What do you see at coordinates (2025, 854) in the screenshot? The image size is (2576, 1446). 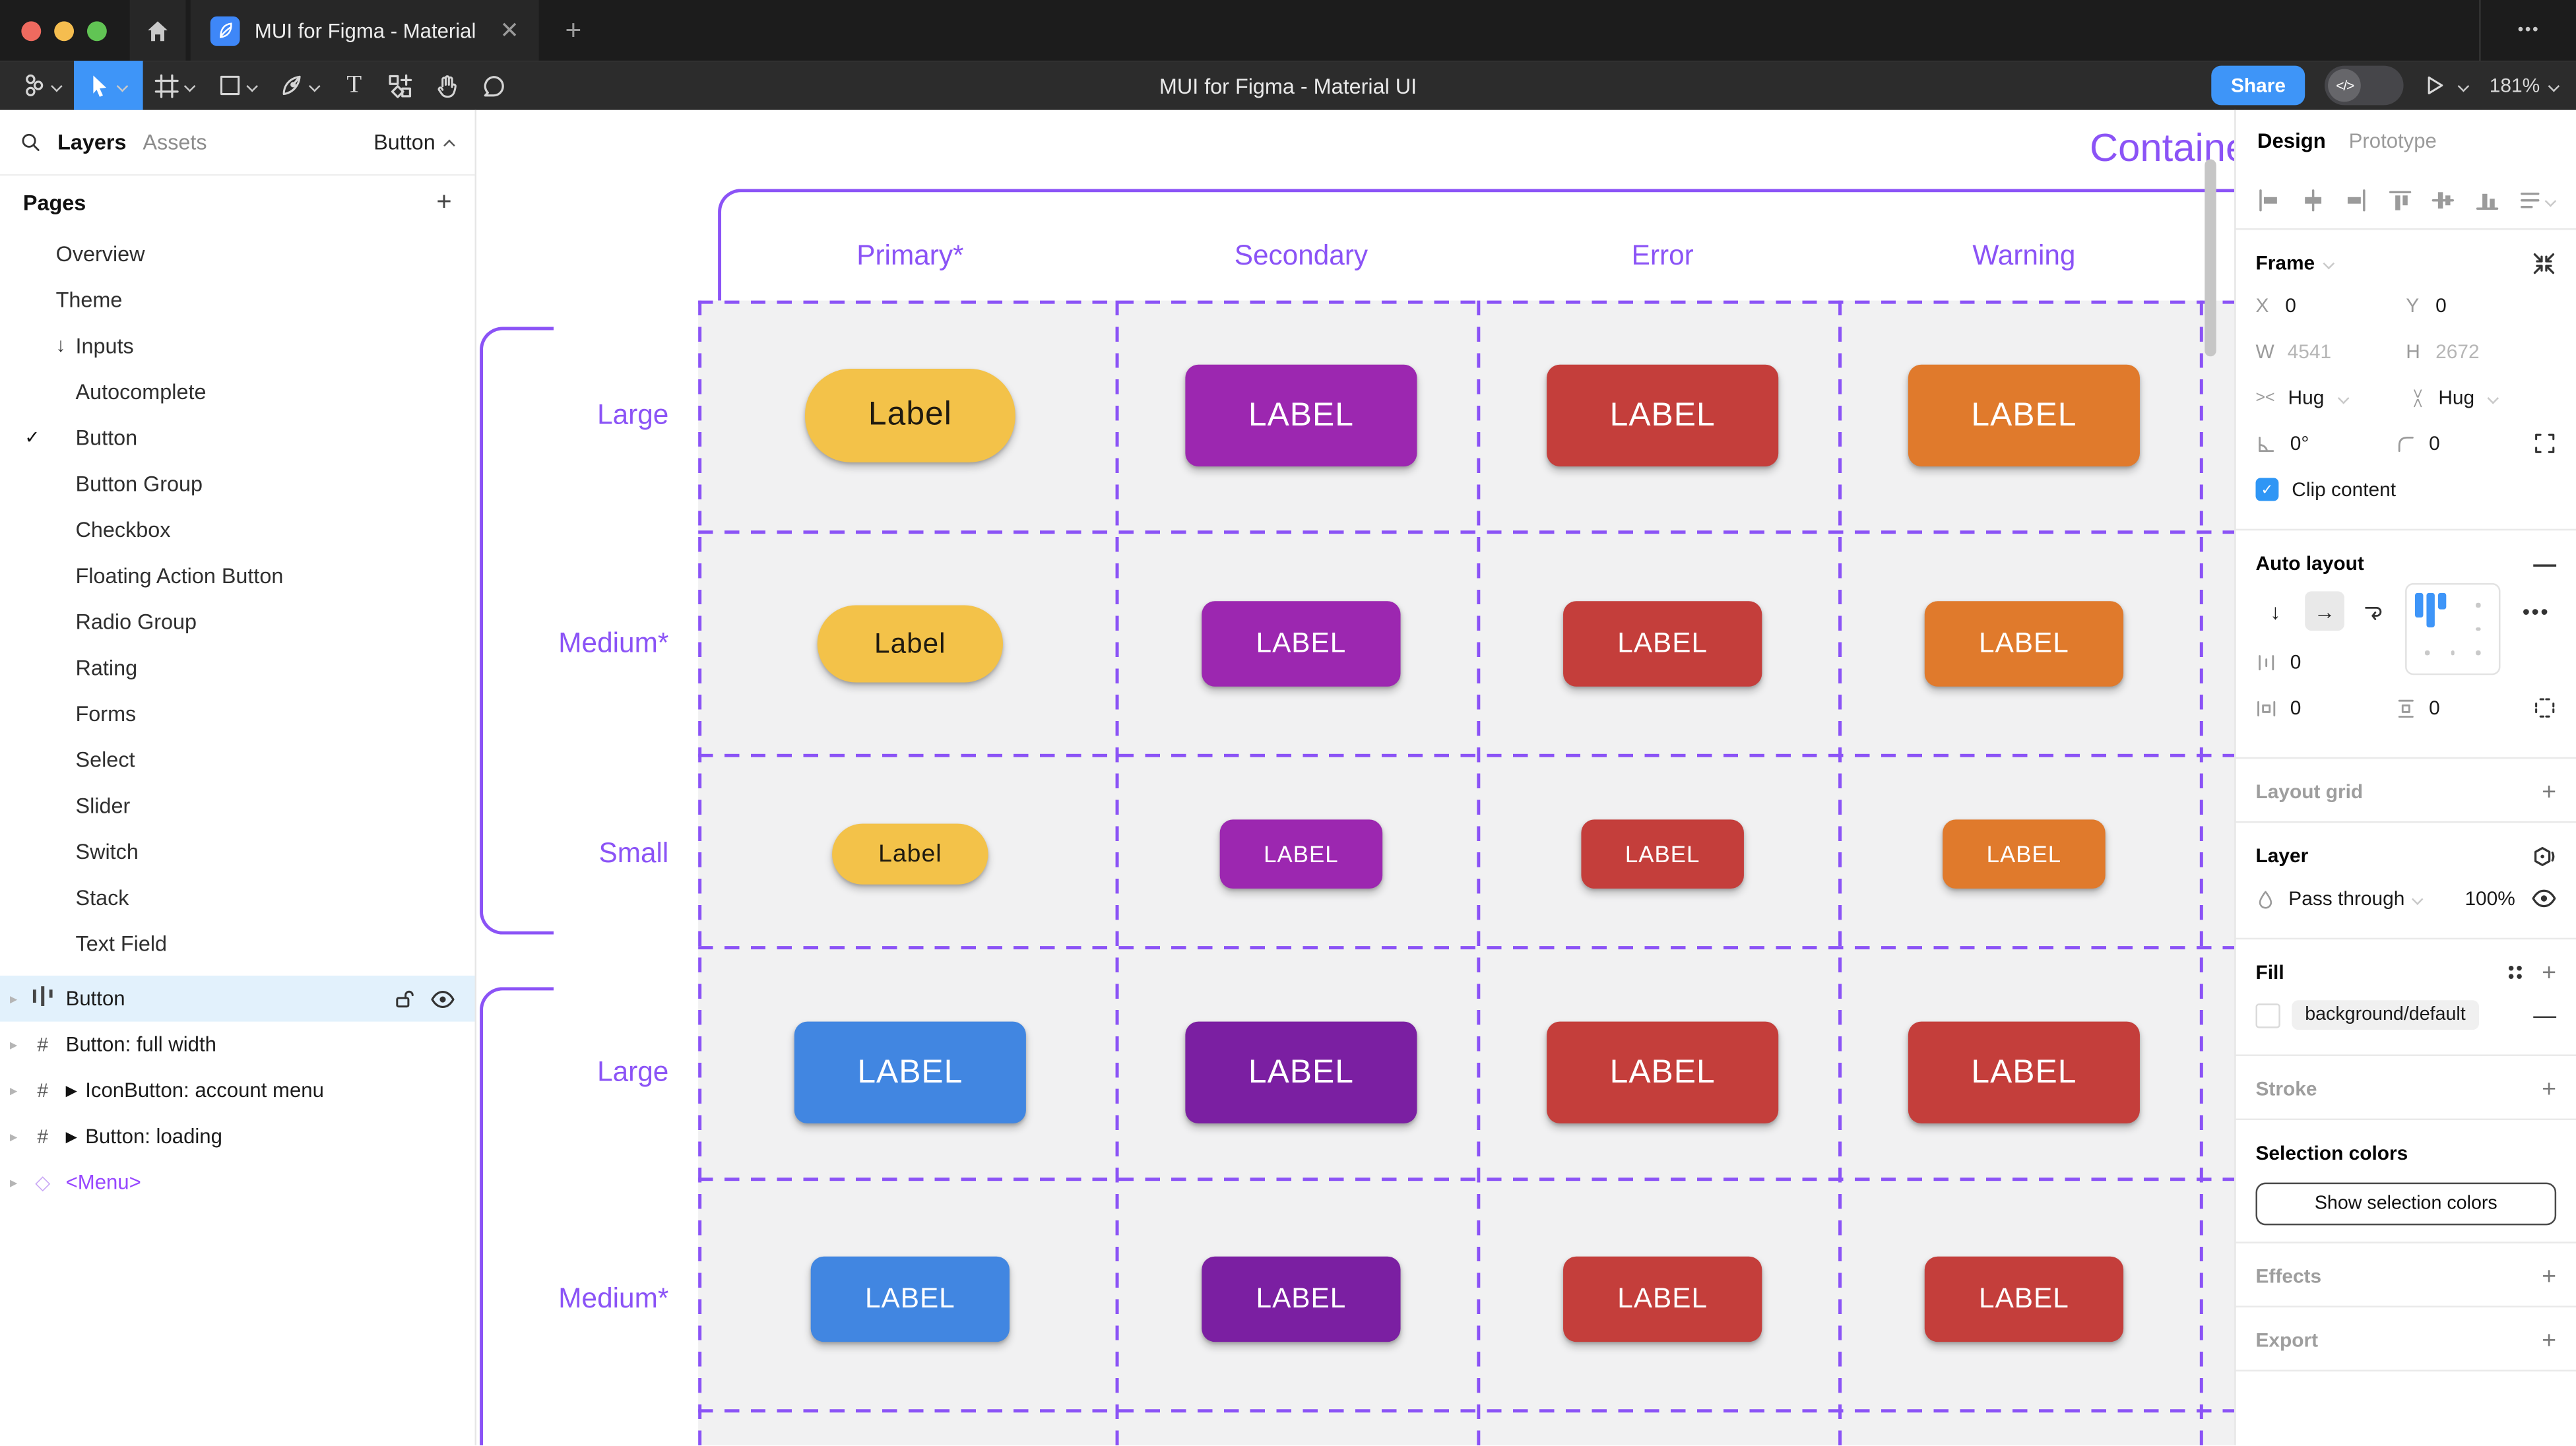 I see `canvas-button-small-warning: LABEL` at bounding box center [2025, 854].